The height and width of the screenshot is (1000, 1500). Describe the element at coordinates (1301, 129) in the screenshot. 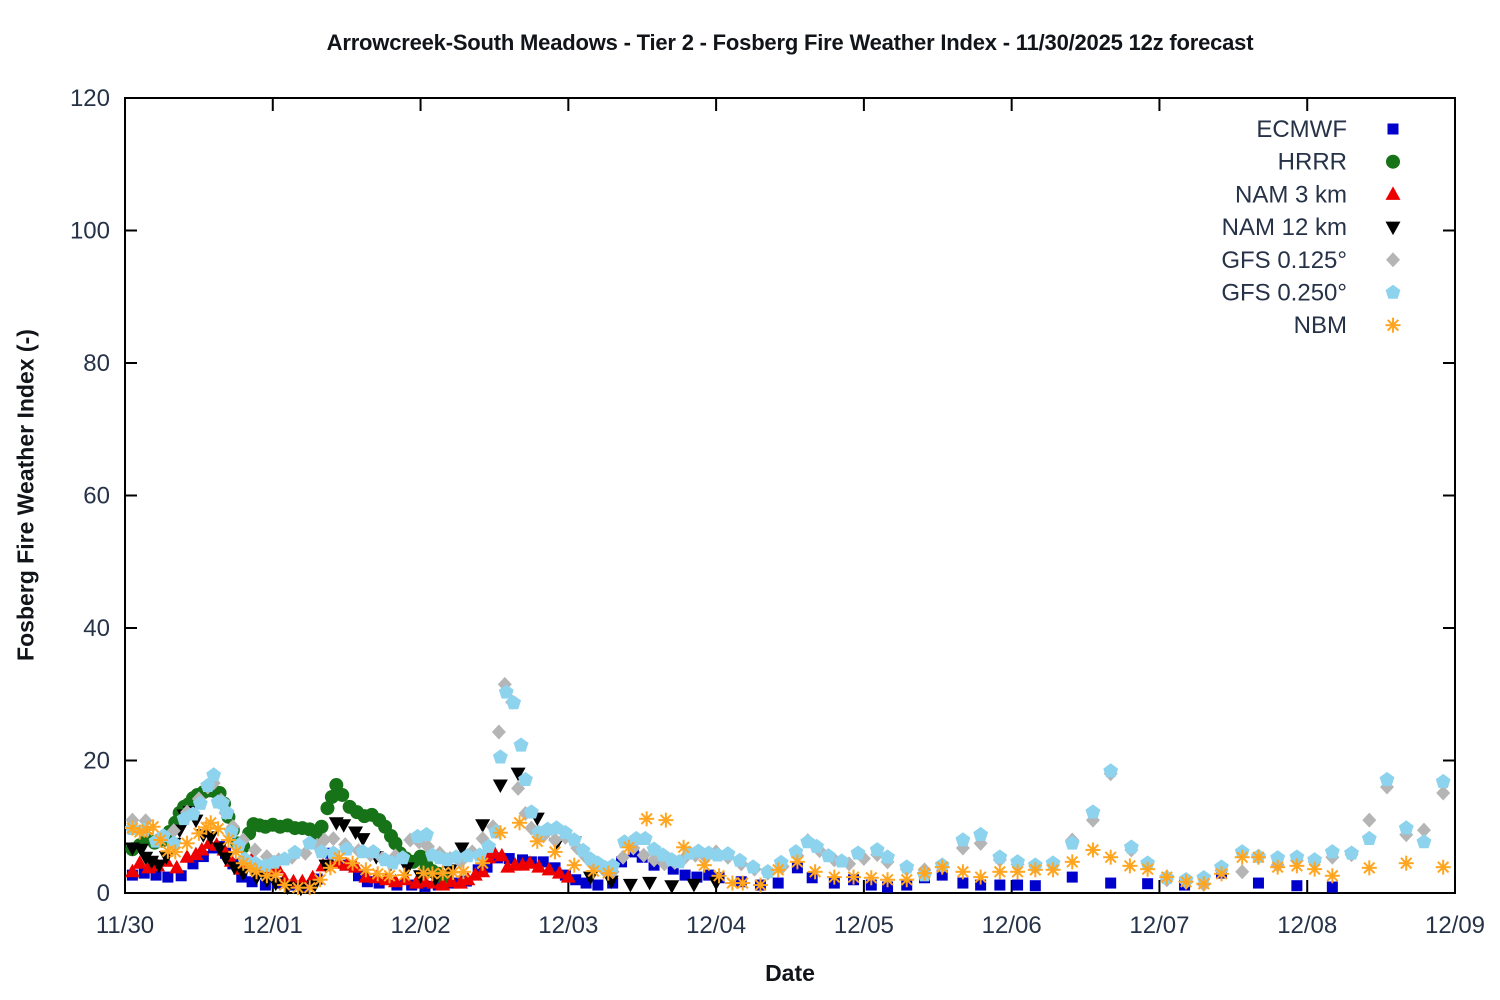

I see `legend-label: ECMWF` at that location.